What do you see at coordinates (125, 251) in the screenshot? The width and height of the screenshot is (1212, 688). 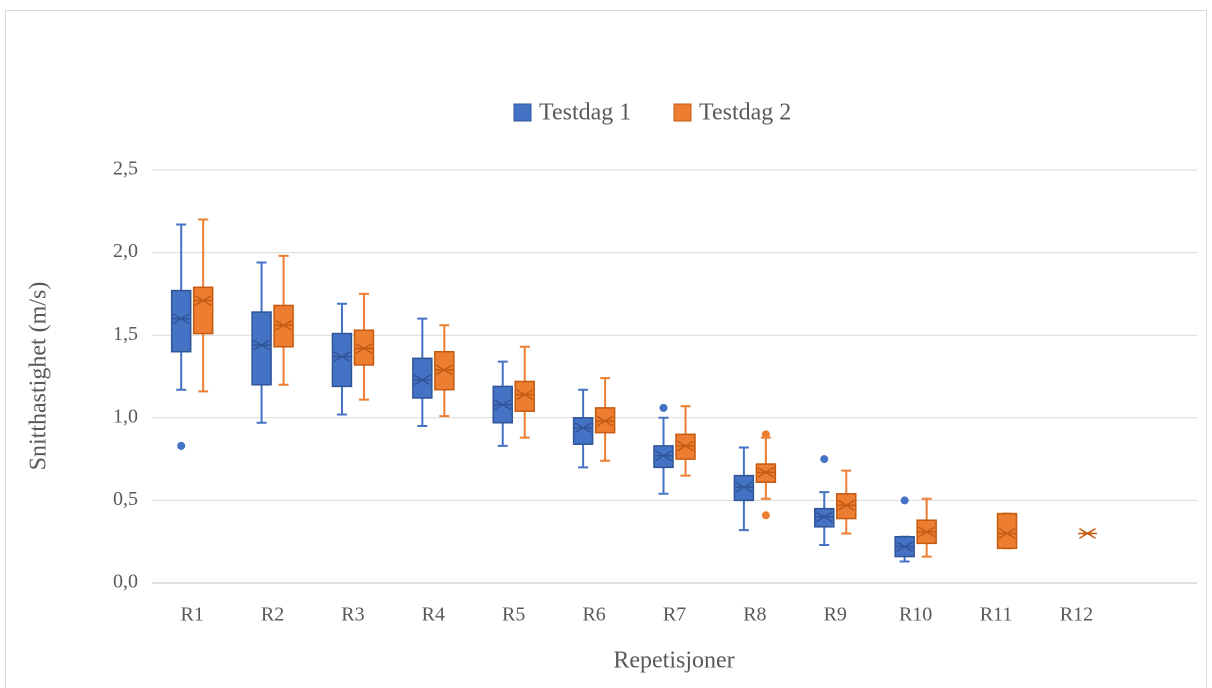 I see `y-tick-label: 2,0` at bounding box center [125, 251].